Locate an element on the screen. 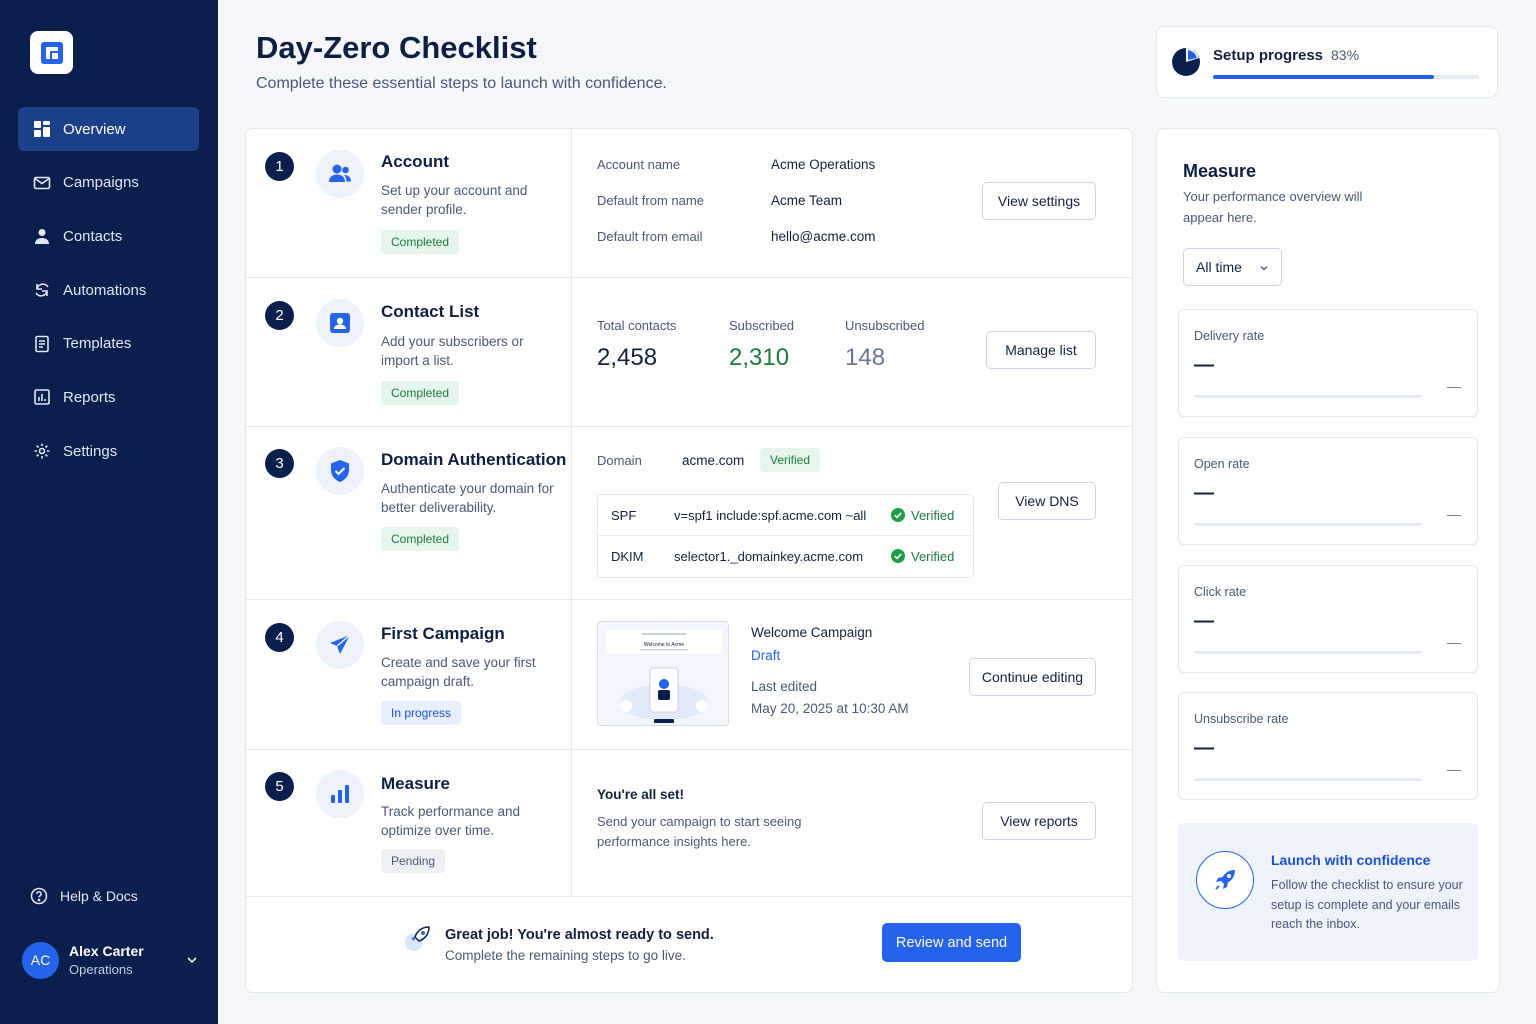 The width and height of the screenshot is (1536, 1024). launch-icon-wrap is located at coordinates (1225, 880).